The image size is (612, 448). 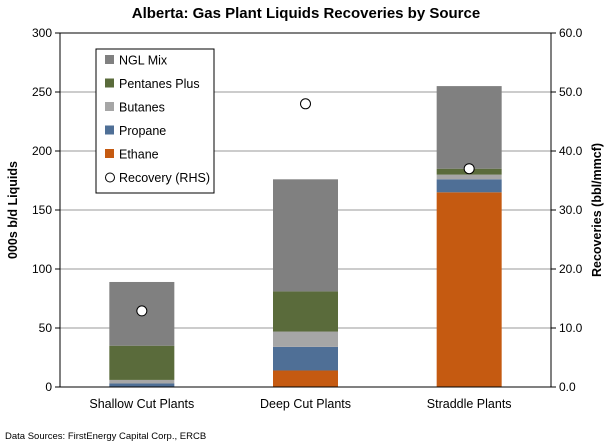 I want to click on y-tick-label: 0, so click(x=48, y=387).